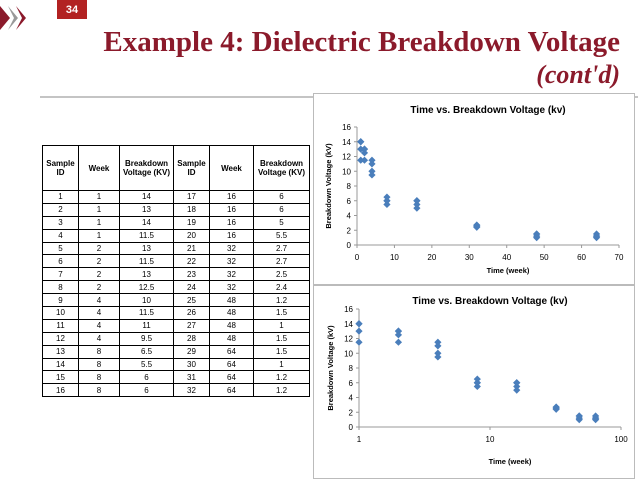 The image size is (638, 479). What do you see at coordinates (176, 248) in the screenshot?
I see `table-row: 5 2 13 21 32 2.7` at bounding box center [176, 248].